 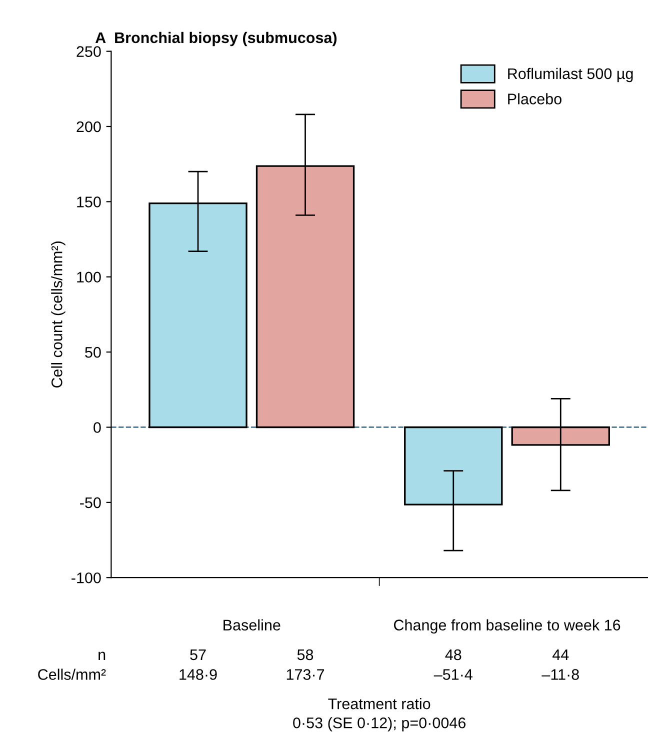 What do you see at coordinates (89, 277) in the screenshot?
I see `y-tick-label: 100` at bounding box center [89, 277].